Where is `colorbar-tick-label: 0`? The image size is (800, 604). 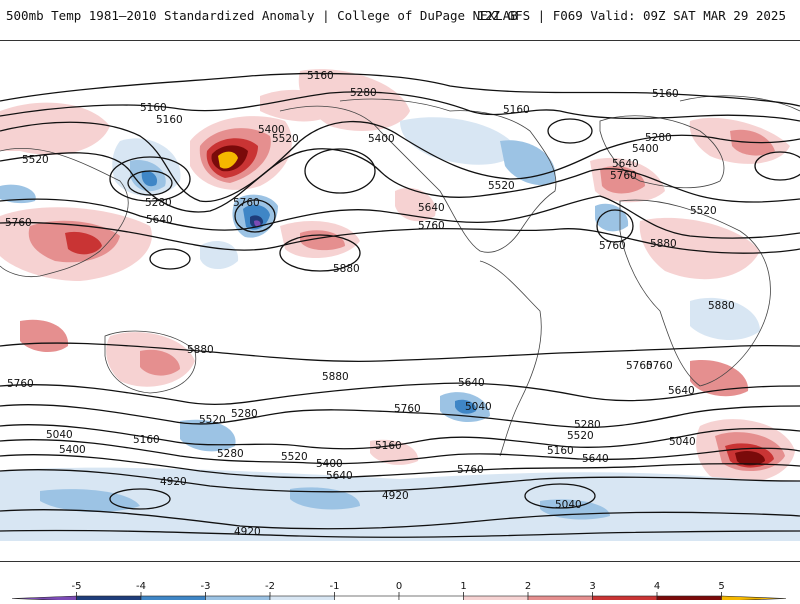
colorbar-tick-label: 0 is located at coordinates (399, 586).